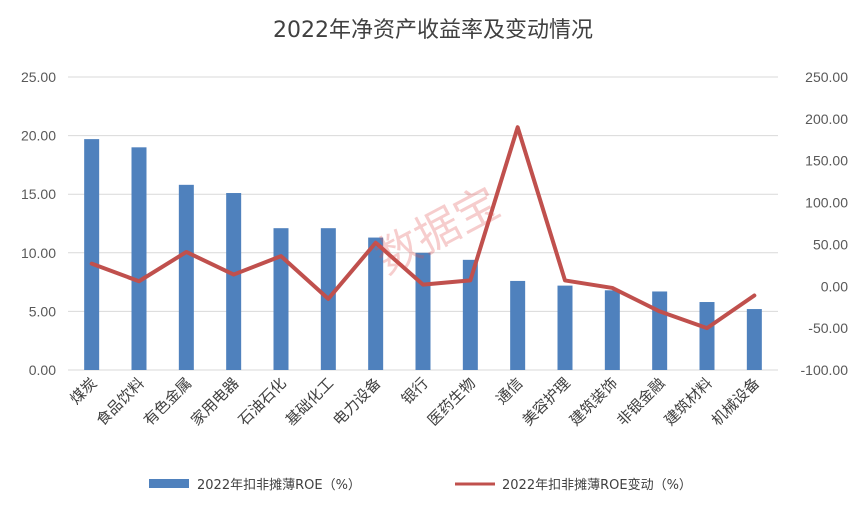 This screenshot has width=866, height=512. Describe the element at coordinates (597, 485) in the screenshot. I see `legend-label-line: 2022年扣非摊薄ROE变动（%）` at that location.